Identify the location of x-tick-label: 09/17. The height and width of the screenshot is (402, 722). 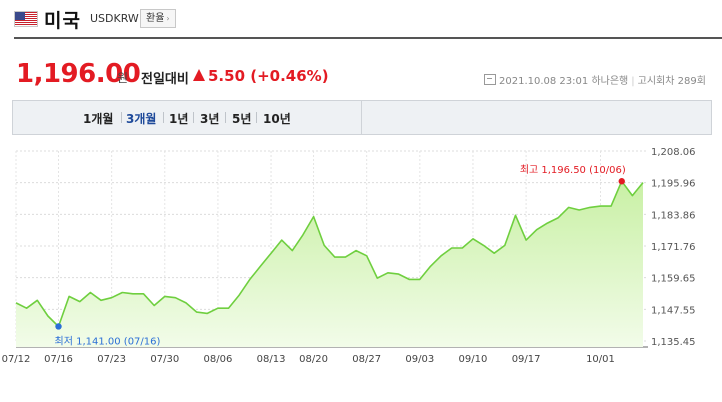
(526, 359).